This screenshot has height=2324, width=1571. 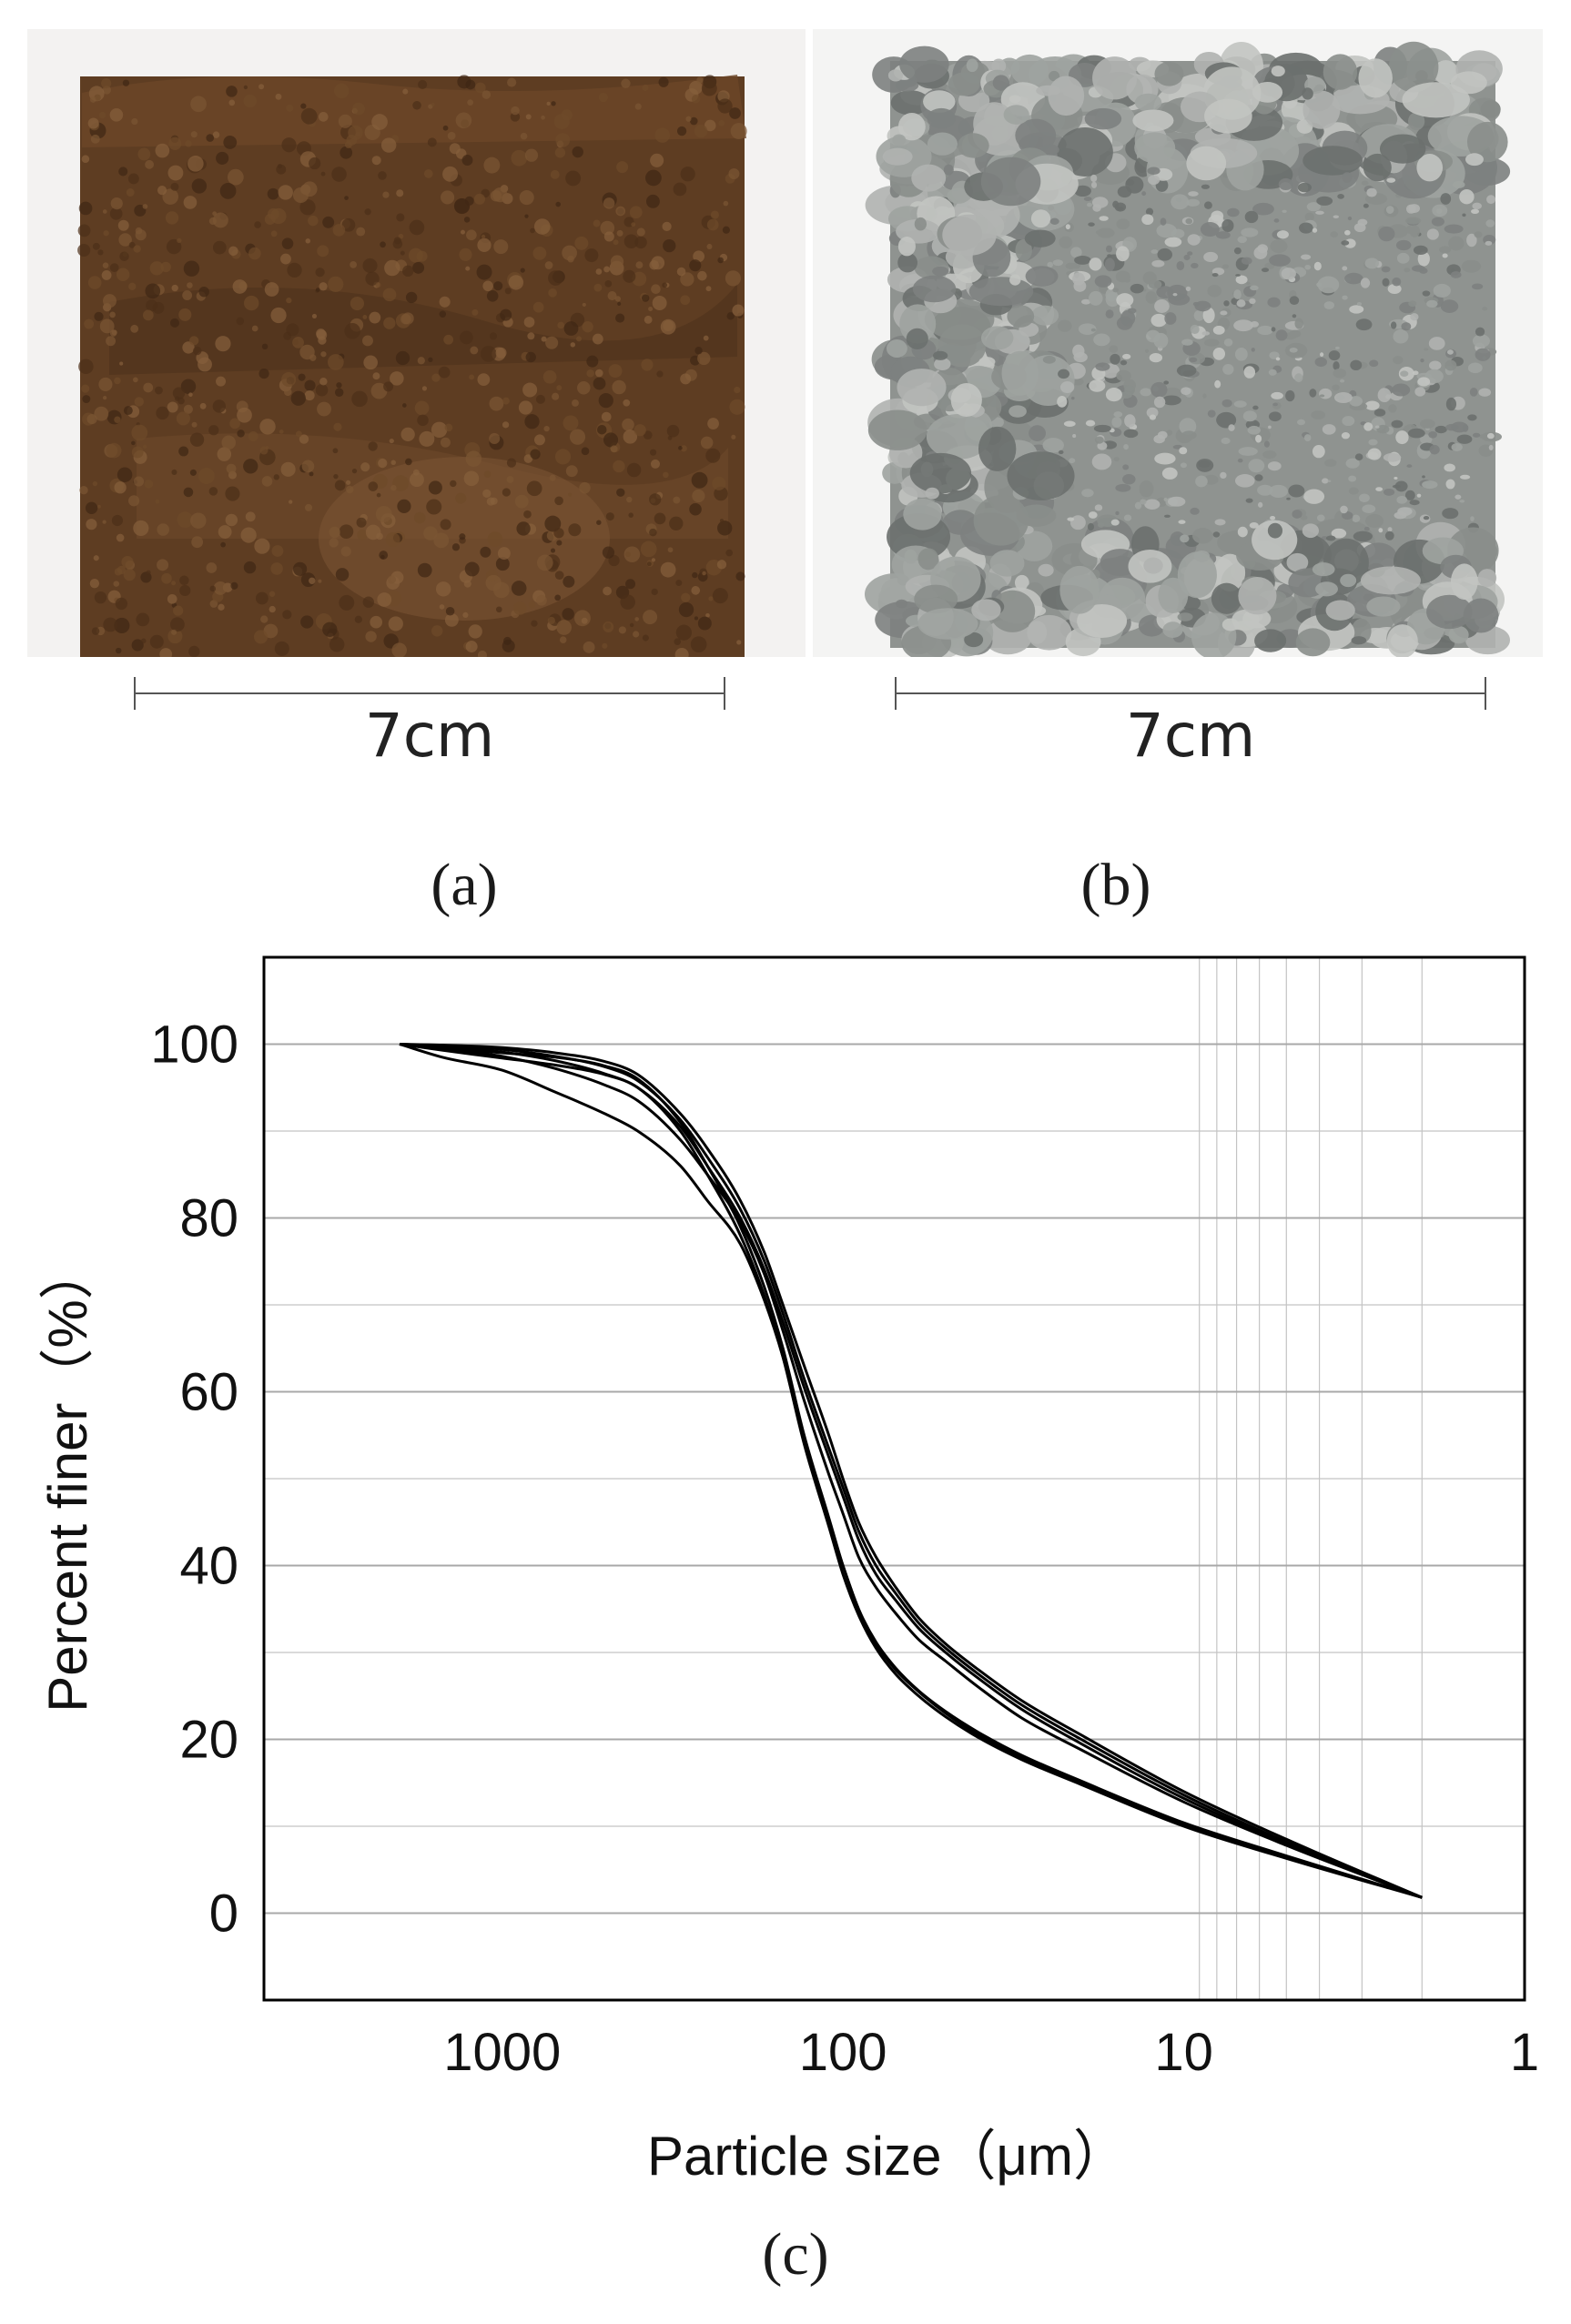 What do you see at coordinates (991, 2052) in the screenshot?
I see `x-tick-labels: 1000 100 10 1` at bounding box center [991, 2052].